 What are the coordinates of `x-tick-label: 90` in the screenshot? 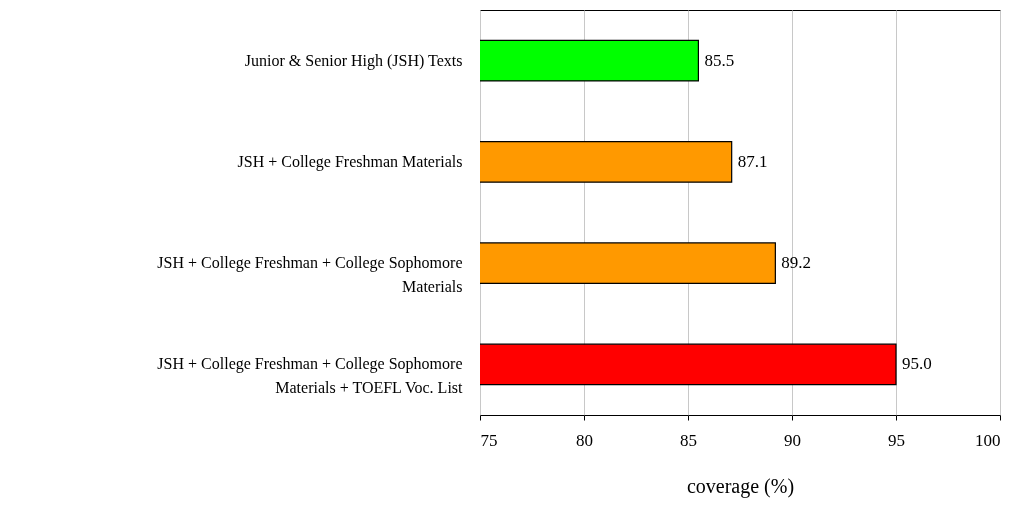 It's located at (792, 440).